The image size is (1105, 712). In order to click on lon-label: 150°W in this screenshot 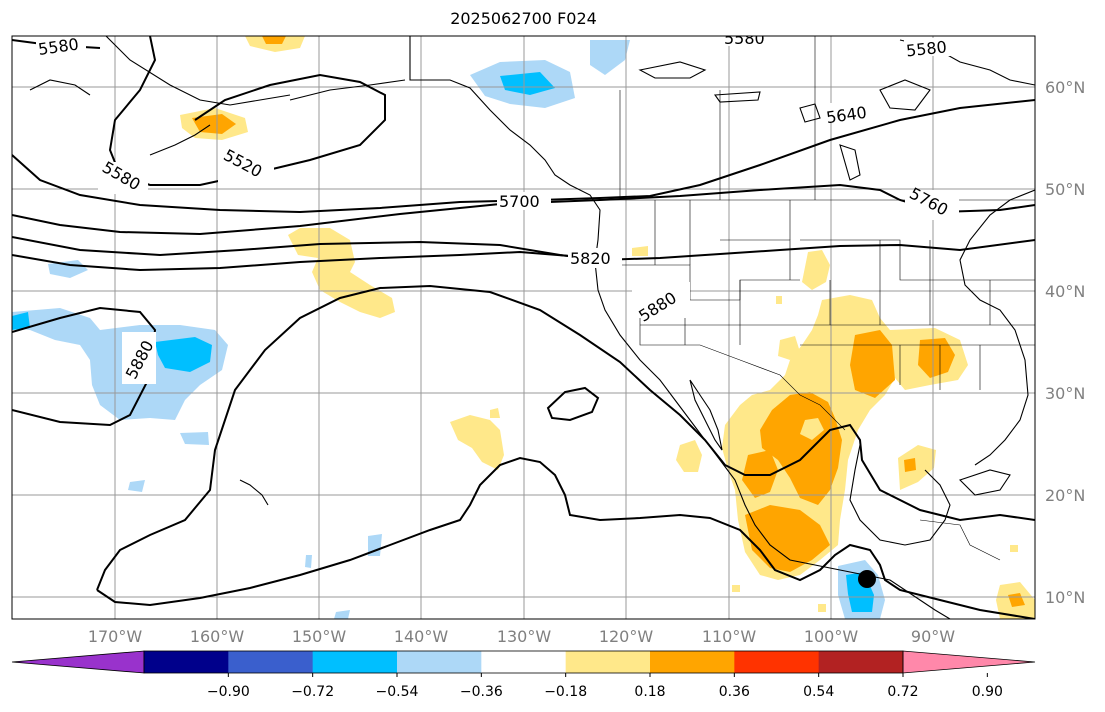, I will do `click(319, 636)`.